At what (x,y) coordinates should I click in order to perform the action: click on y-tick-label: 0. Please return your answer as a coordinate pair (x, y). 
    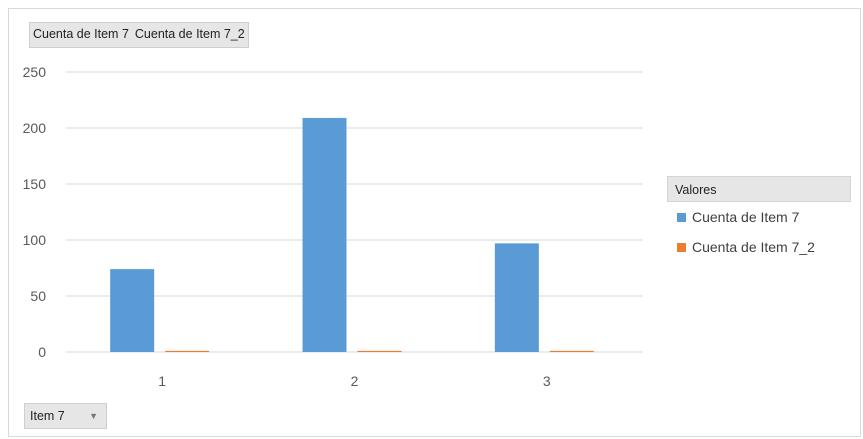
    Looking at the image, I should click on (42, 352).